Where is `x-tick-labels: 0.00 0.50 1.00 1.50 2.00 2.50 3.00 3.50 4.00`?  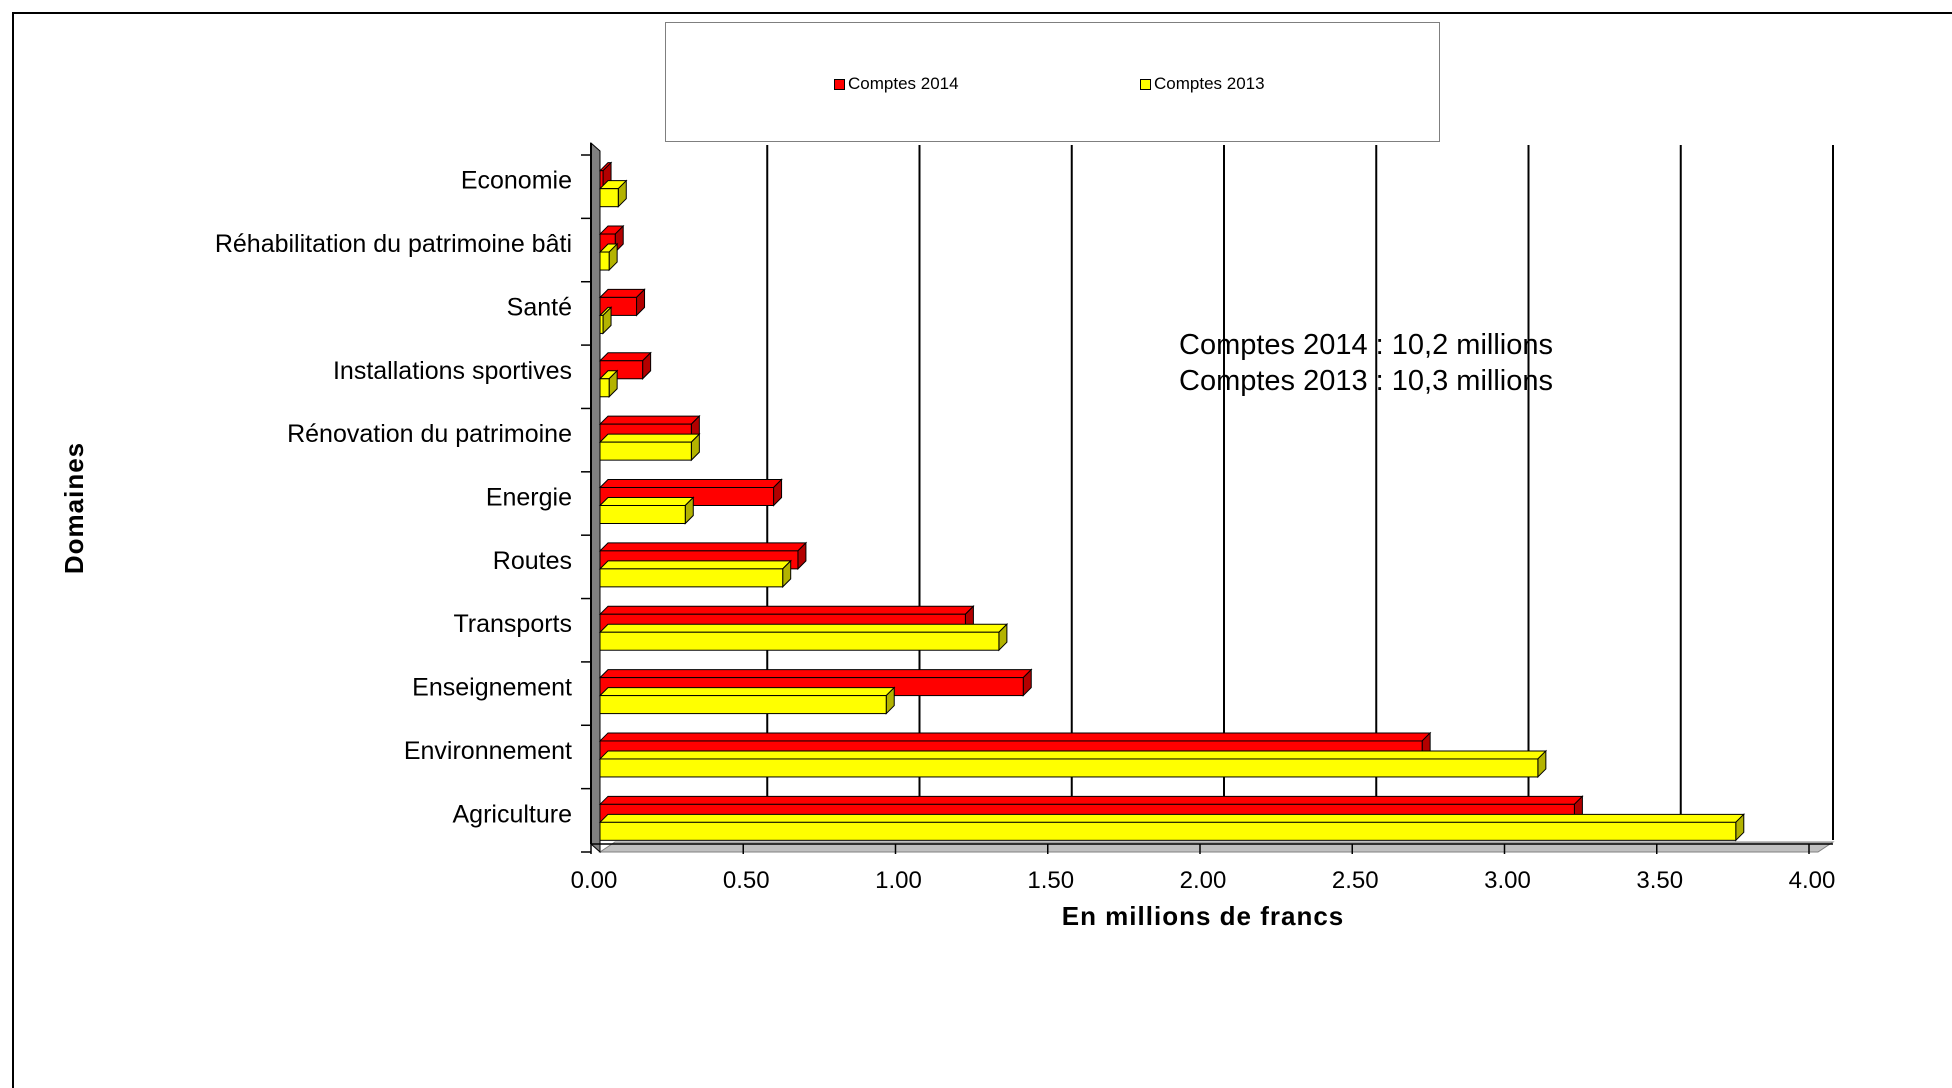
x-tick-labels: 0.00 0.50 1.00 1.50 2.00 2.50 3.00 3.50 4.00 is located at coordinates (1203, 880).